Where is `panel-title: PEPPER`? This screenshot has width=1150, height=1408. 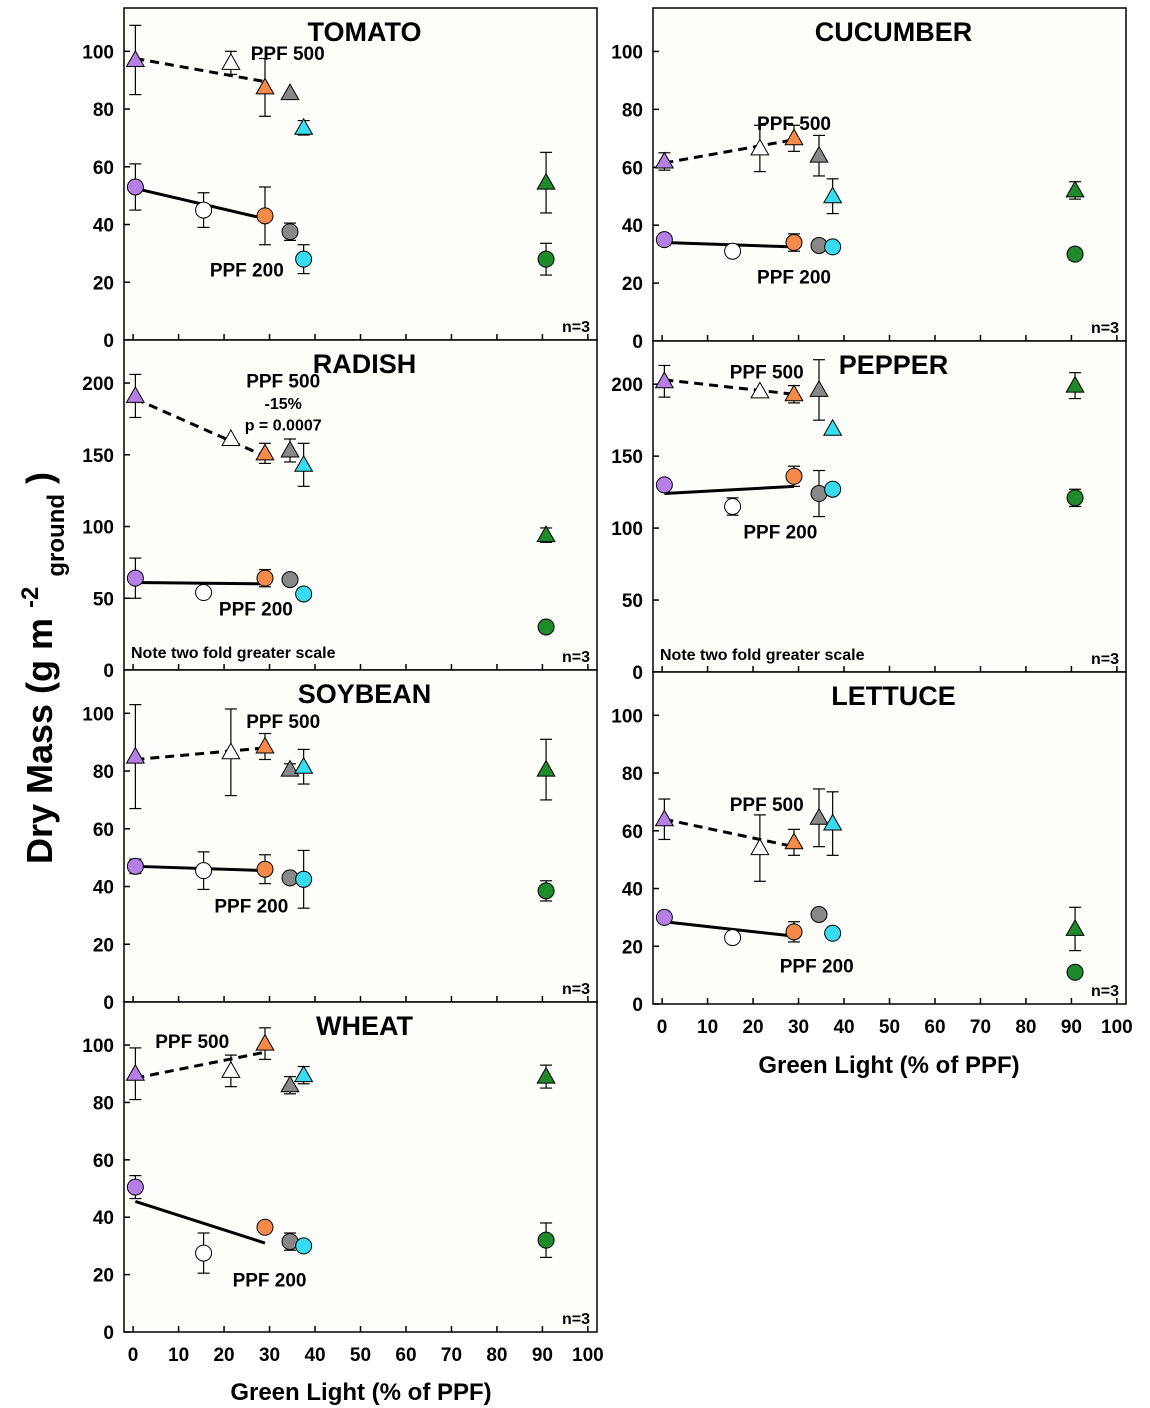 panel-title: PEPPER is located at coordinates (894, 365).